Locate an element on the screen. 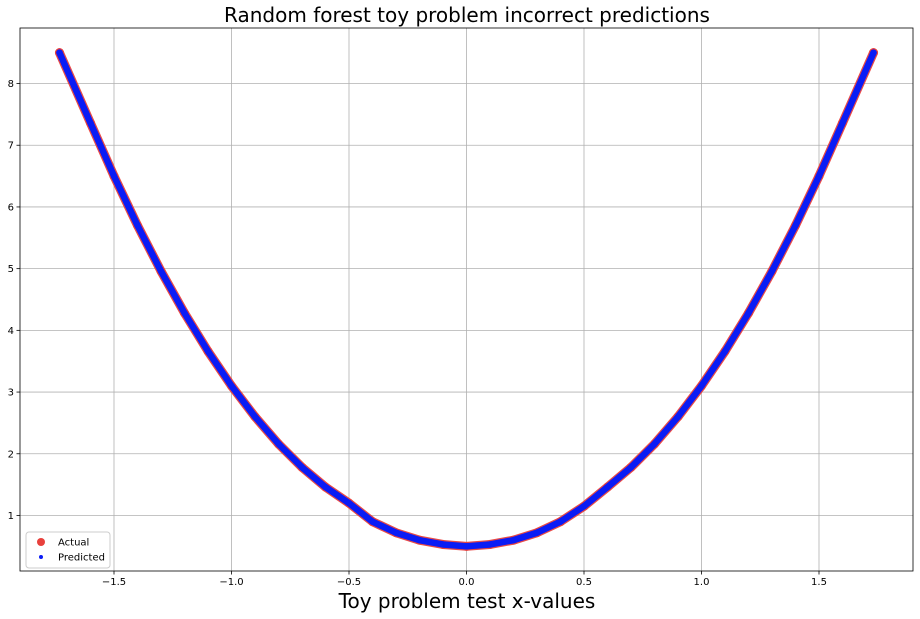 This screenshot has width=920, height=619. x-tick-label: −1.5 is located at coordinates (114, 582).